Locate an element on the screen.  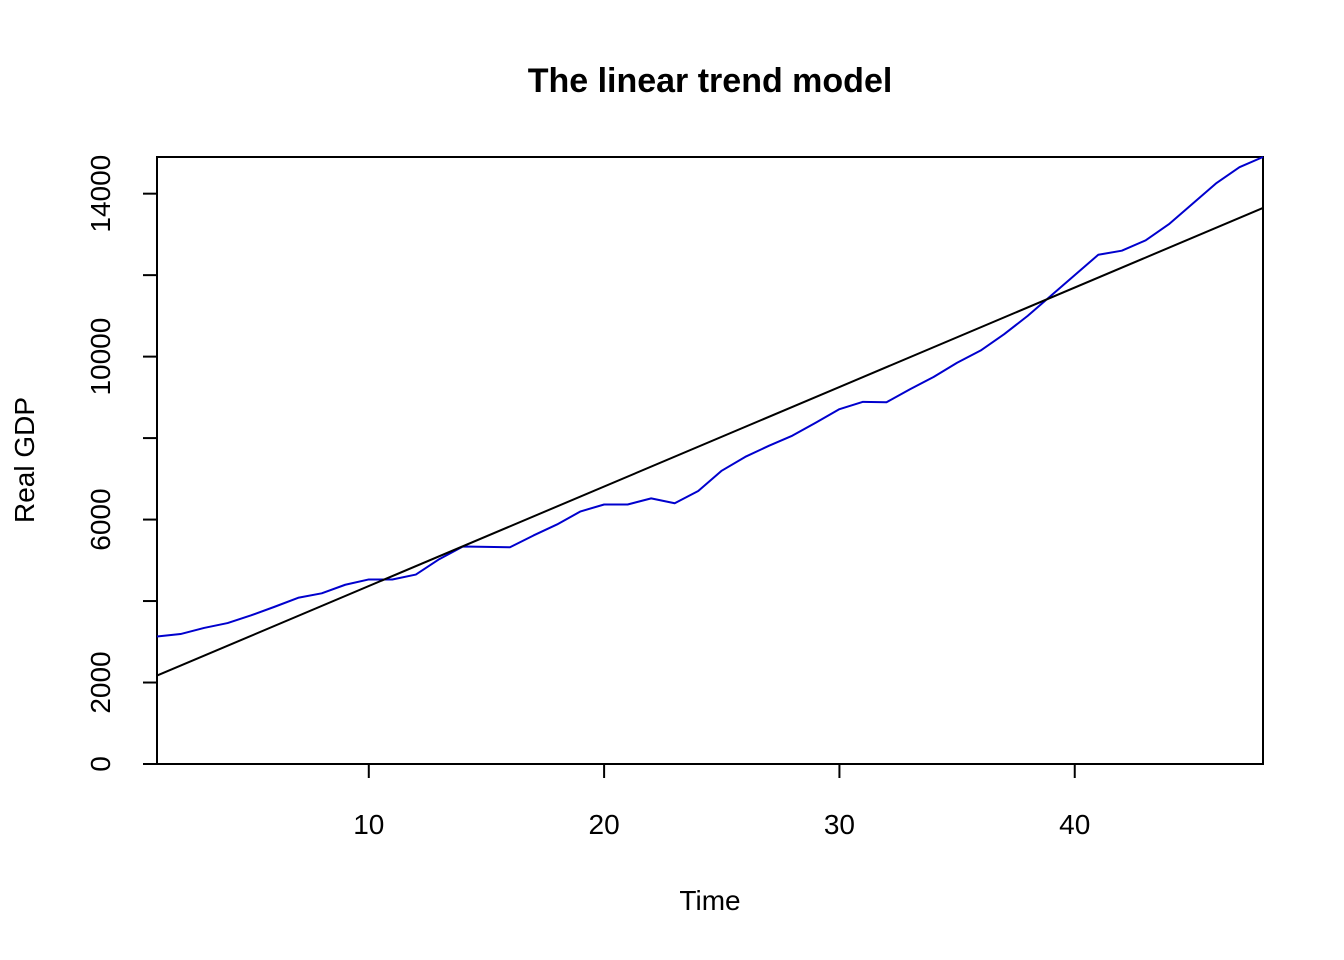
x-tick-label: 30 is located at coordinates (839, 824).